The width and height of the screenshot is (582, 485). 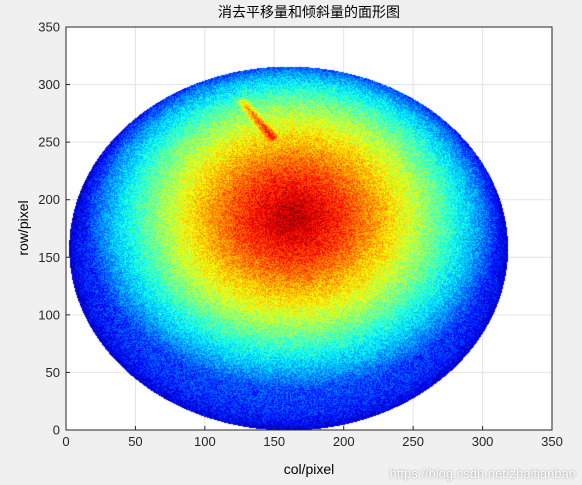 I want to click on y-tick-label-3: 150, so click(x=49, y=257).